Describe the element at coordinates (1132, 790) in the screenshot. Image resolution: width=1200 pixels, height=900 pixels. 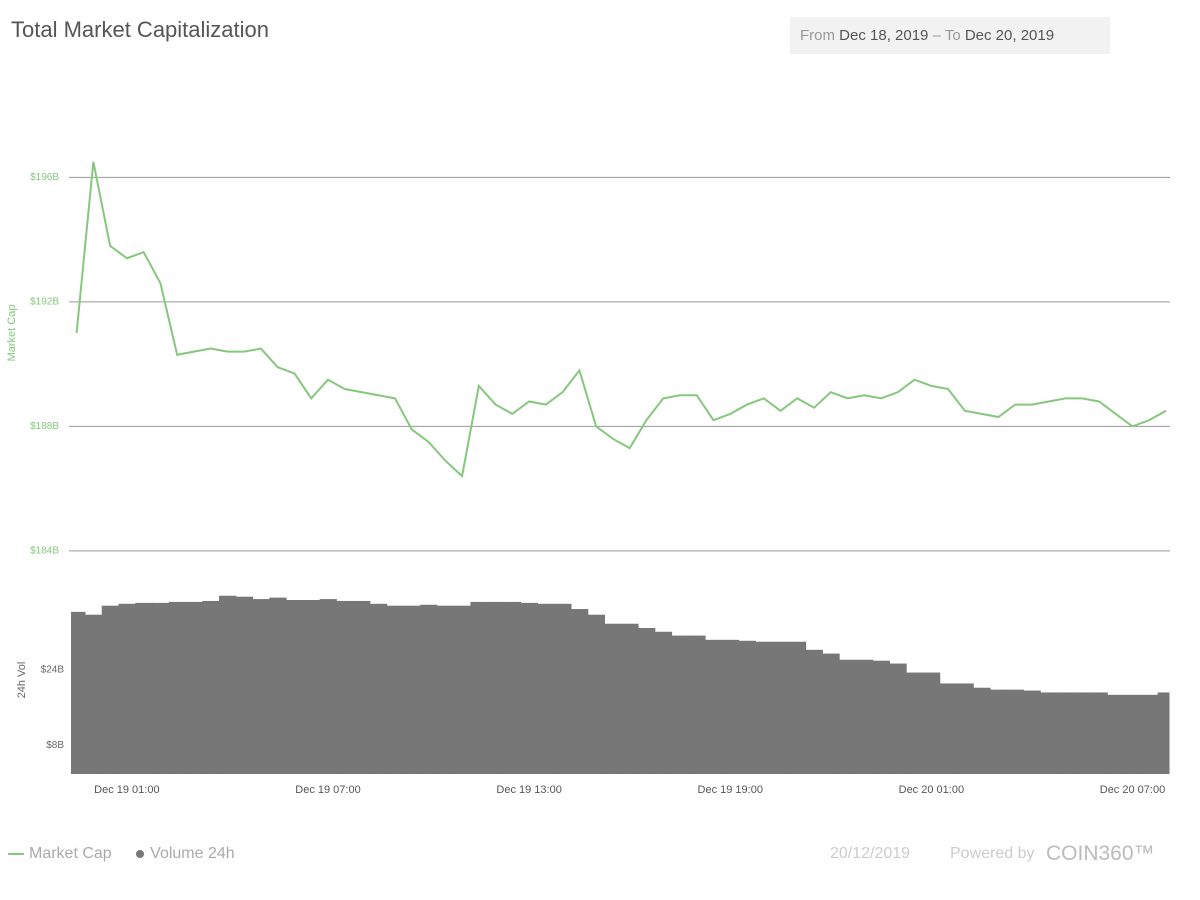
I see `x-tick-label: Dec 20 07:00` at that location.